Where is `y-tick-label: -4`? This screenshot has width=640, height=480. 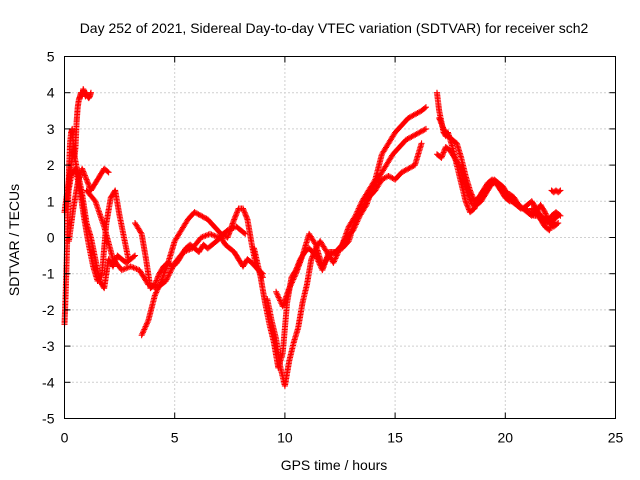 y-tick-label: -4 is located at coordinates (48, 382).